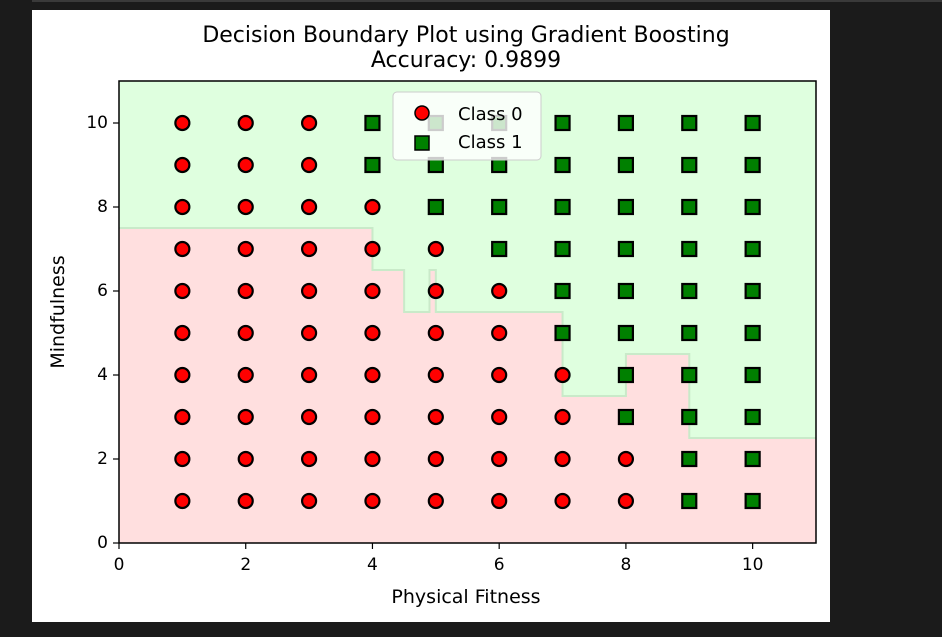  Describe the element at coordinates (499, 565) in the screenshot. I see `x-tick-label: 6` at that location.